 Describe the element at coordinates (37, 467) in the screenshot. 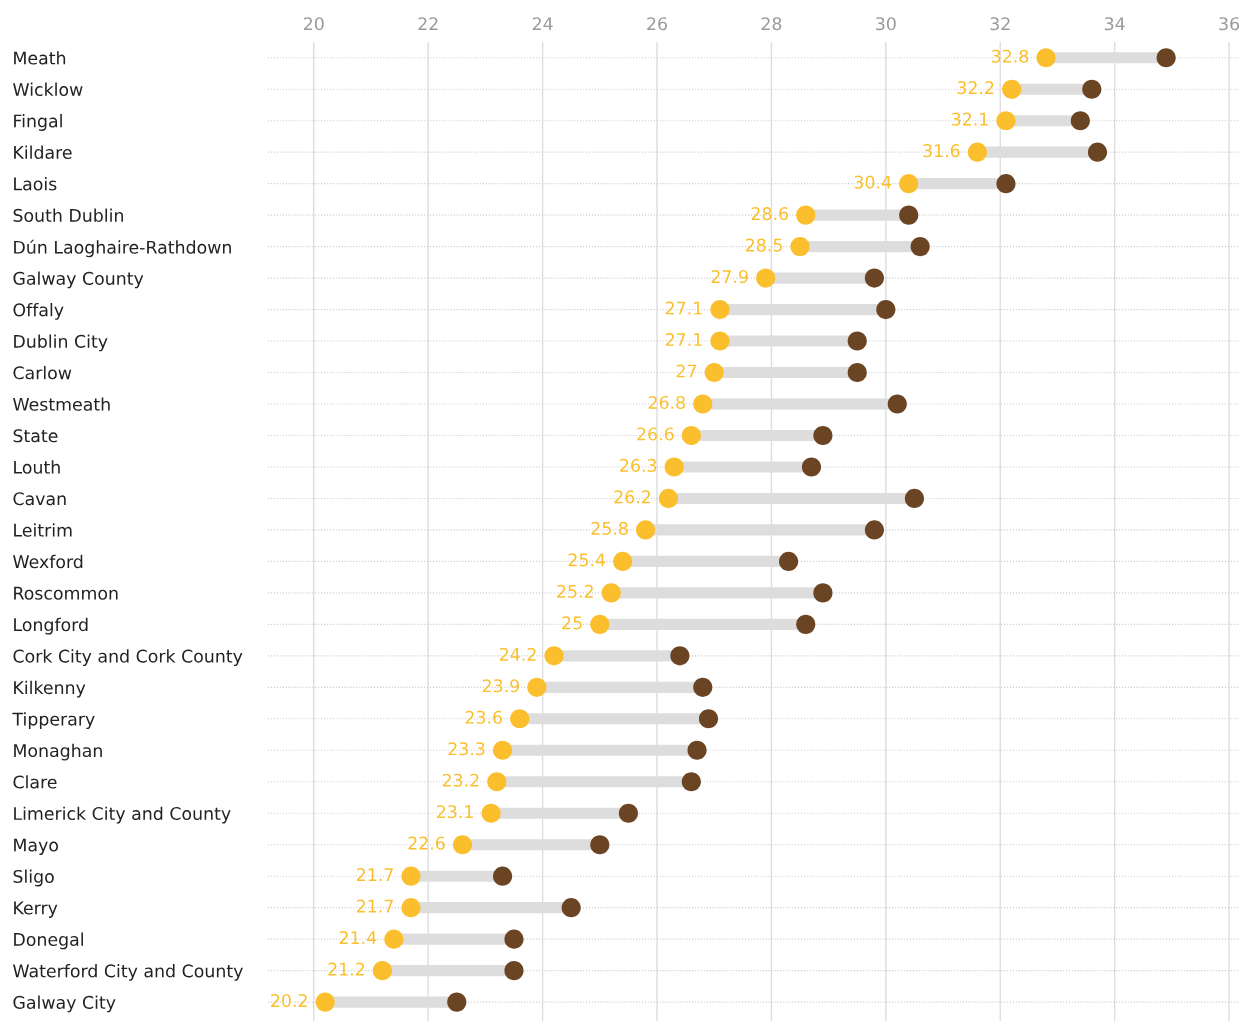

I see `y-tick-label: Louth` at that location.